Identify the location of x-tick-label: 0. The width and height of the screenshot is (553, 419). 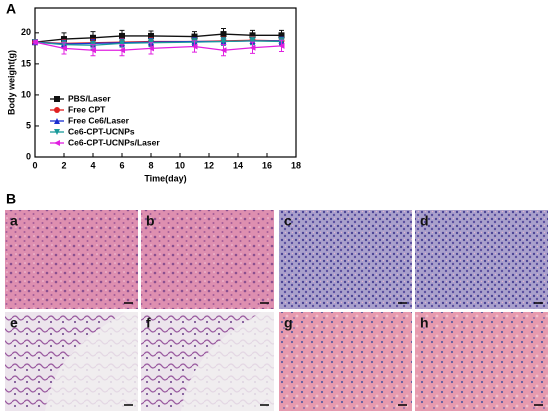
(34, 165).